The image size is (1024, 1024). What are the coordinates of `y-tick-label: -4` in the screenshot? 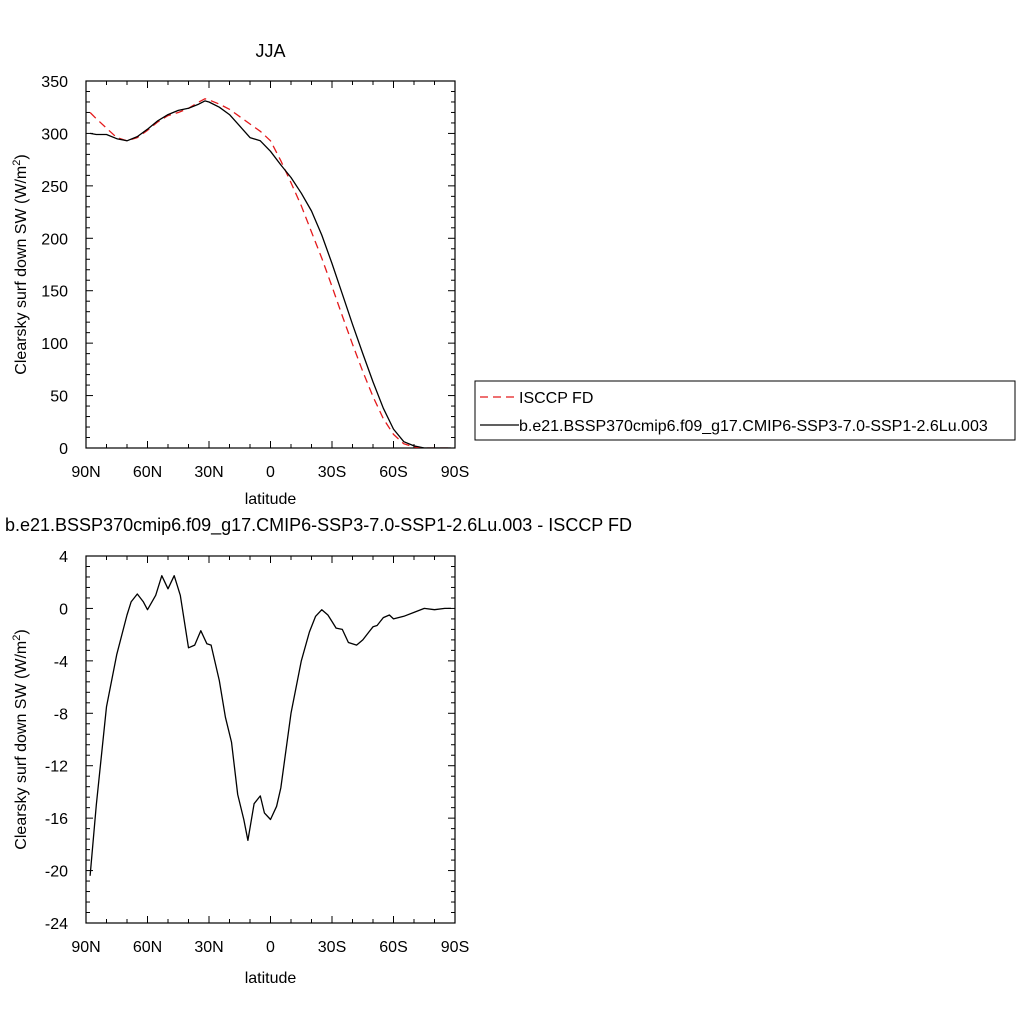 It's located at (61, 662).